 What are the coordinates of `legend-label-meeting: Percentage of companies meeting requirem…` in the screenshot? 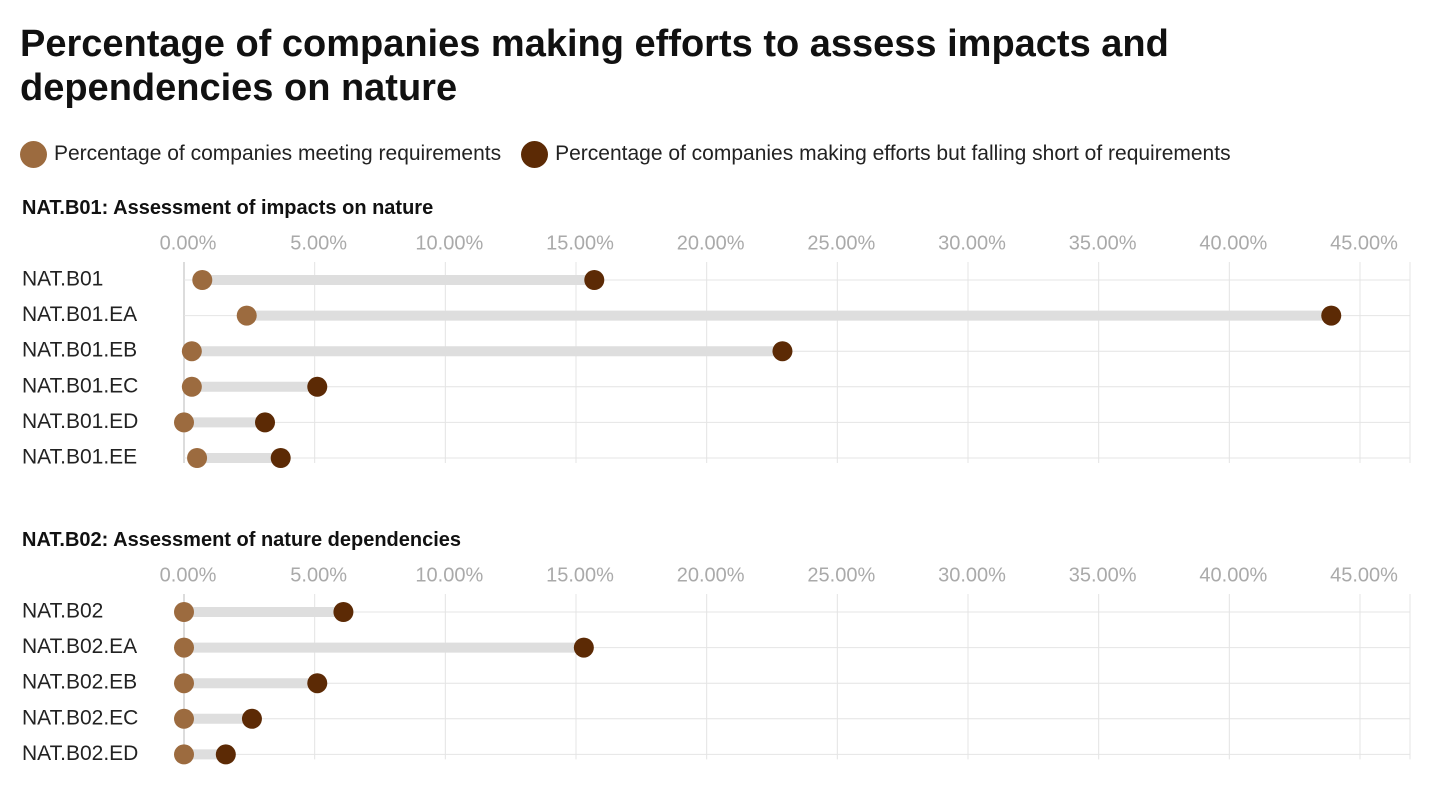 It's located at (278, 153).